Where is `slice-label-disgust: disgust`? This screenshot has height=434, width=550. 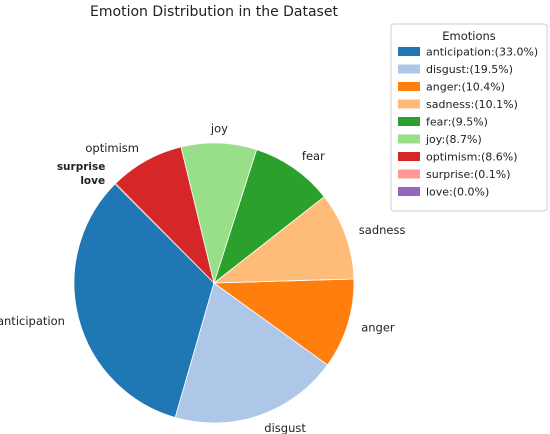 slice-label-disgust: disgust is located at coordinates (285, 427).